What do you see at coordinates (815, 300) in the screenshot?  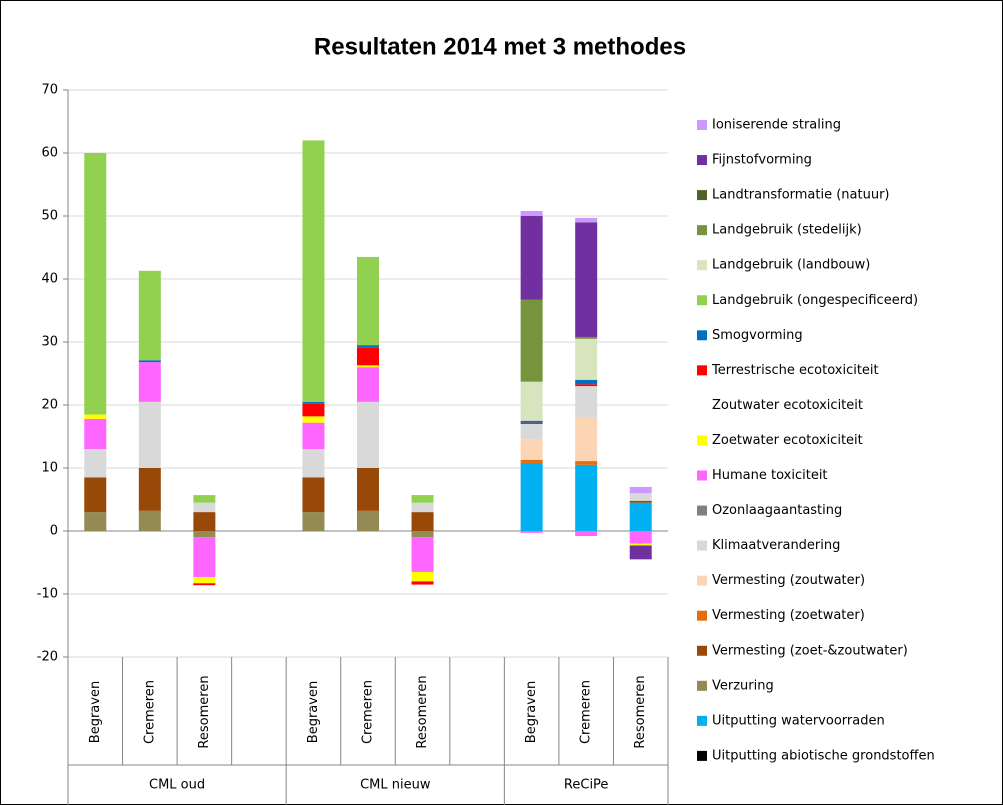 I see `legend-label: Landgebruik (ongespecificeerd)` at bounding box center [815, 300].